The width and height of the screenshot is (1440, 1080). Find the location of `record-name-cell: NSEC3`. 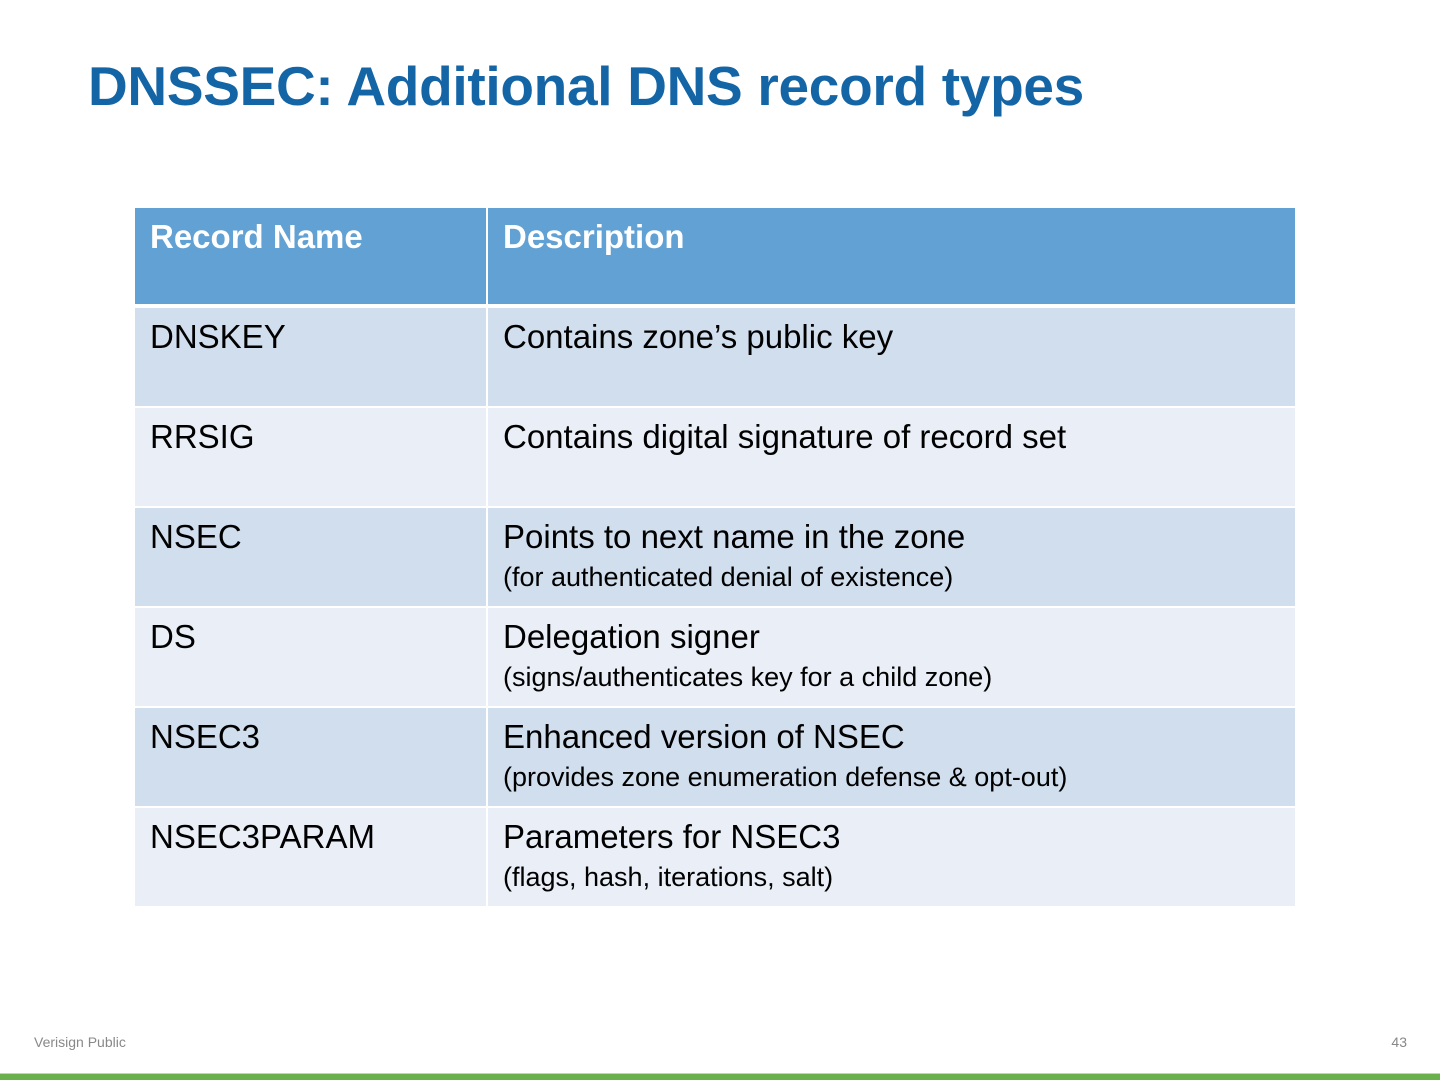

record-name-cell: NSEC3 is located at coordinates (311, 758).